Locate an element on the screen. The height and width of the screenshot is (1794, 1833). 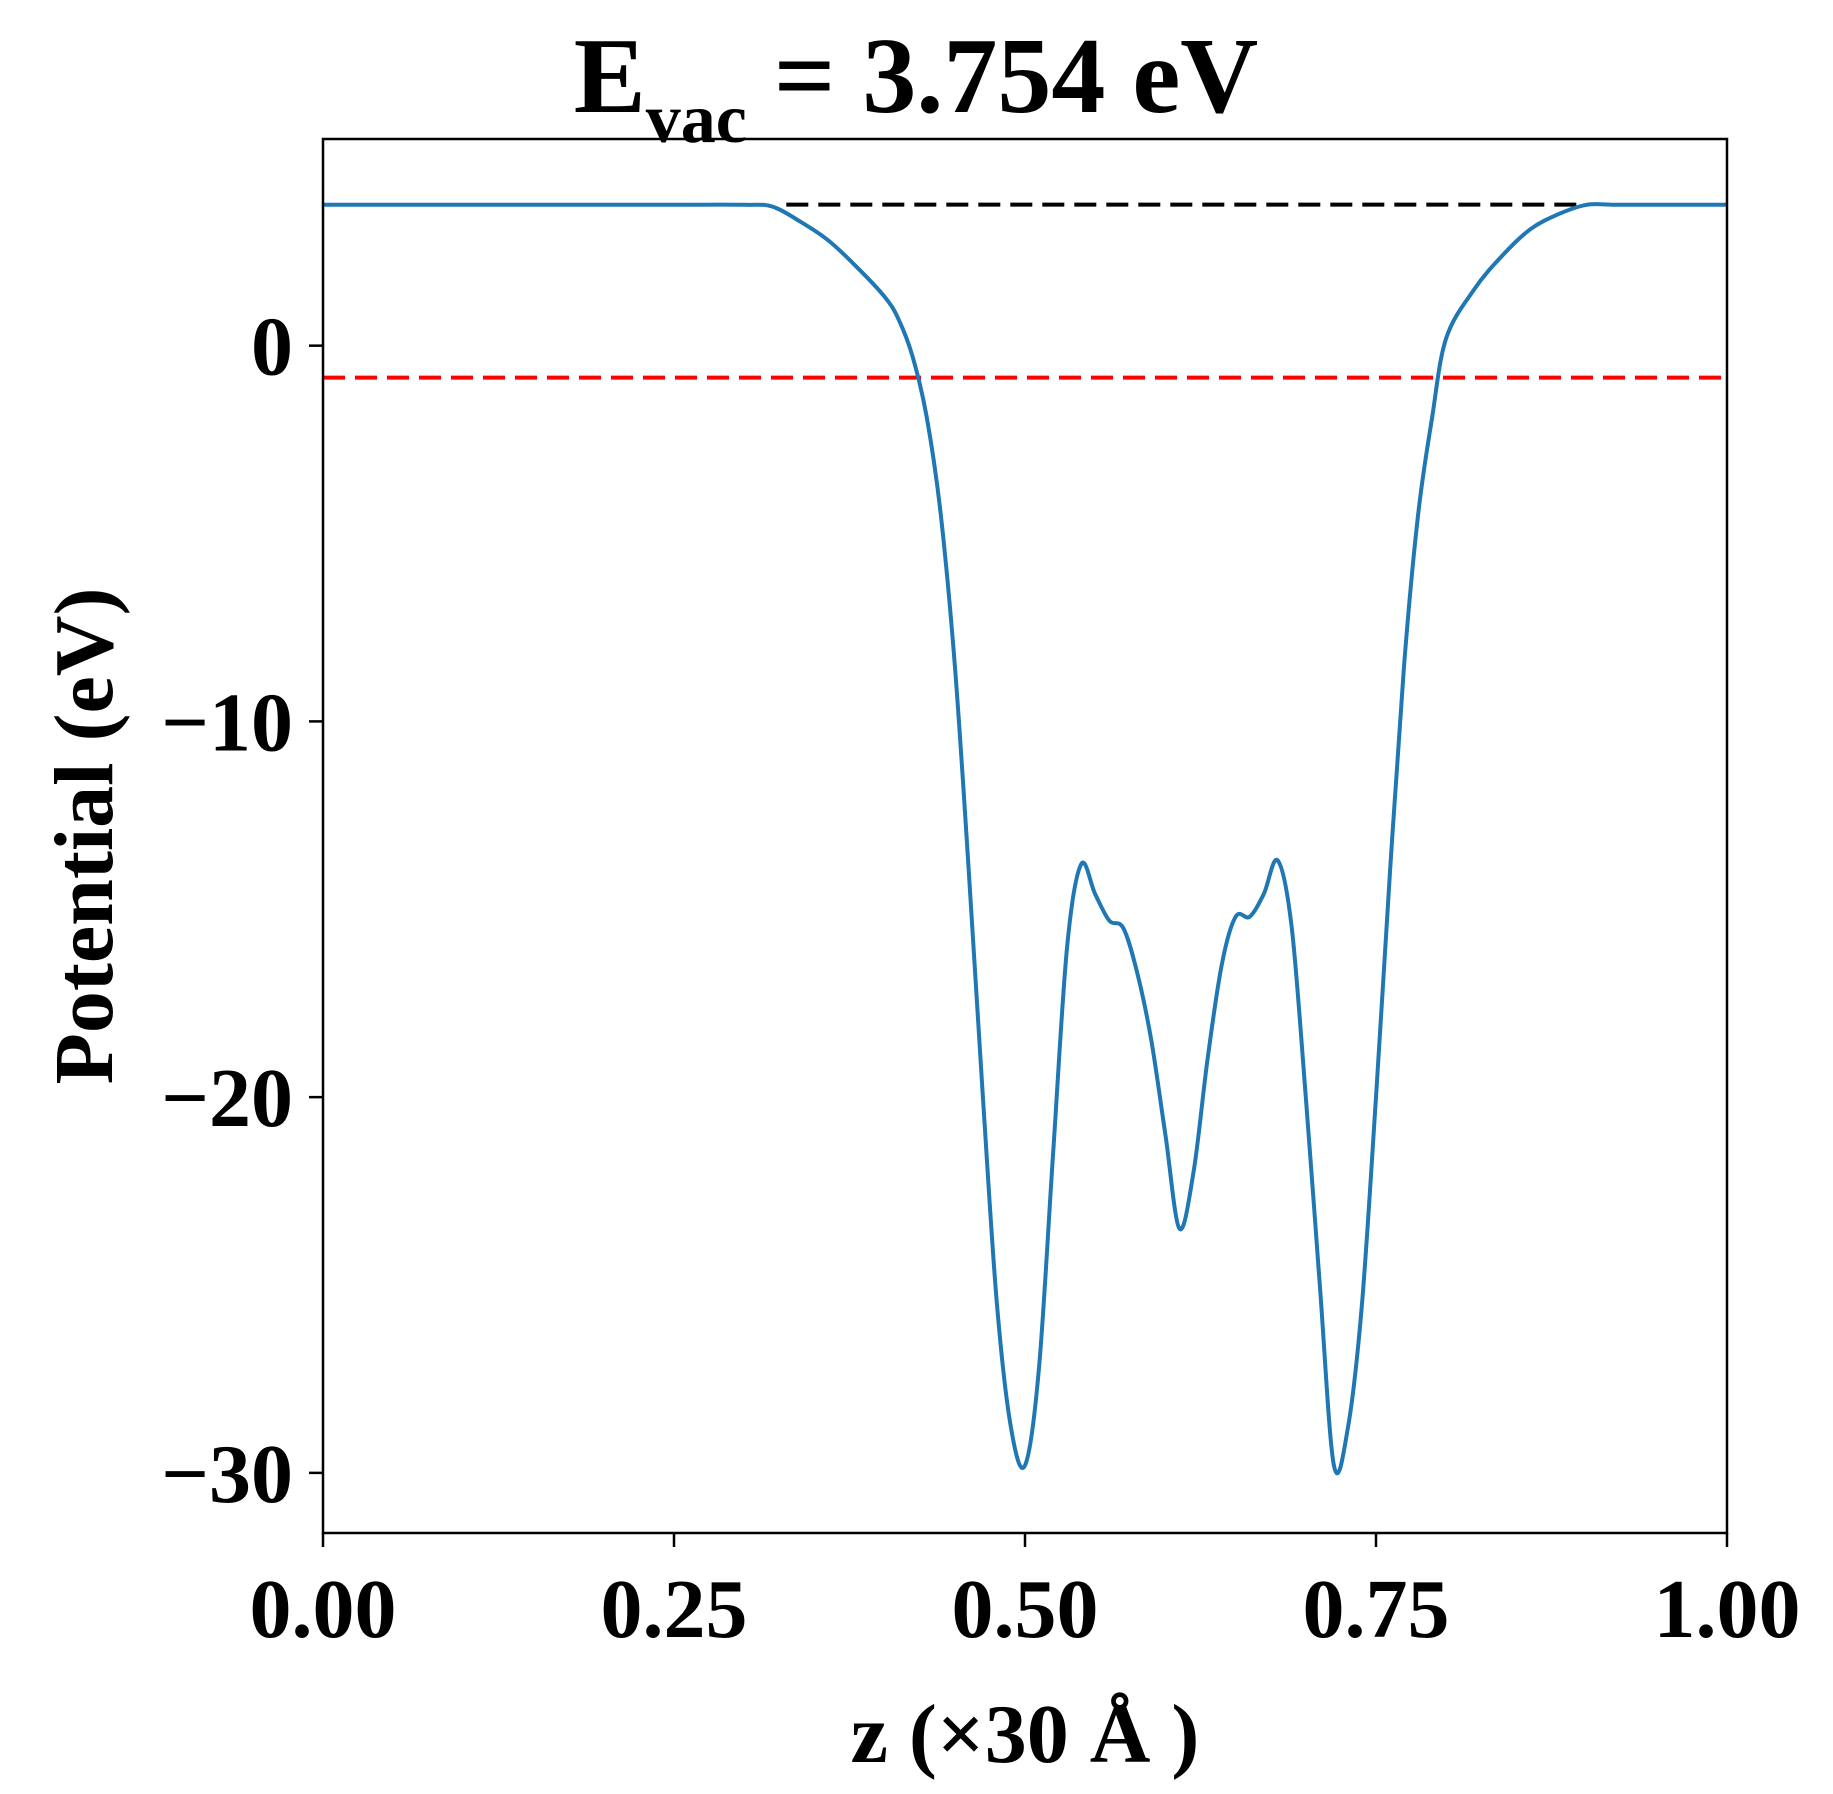
y-tick-label-3: −30 is located at coordinates (227, 1474).